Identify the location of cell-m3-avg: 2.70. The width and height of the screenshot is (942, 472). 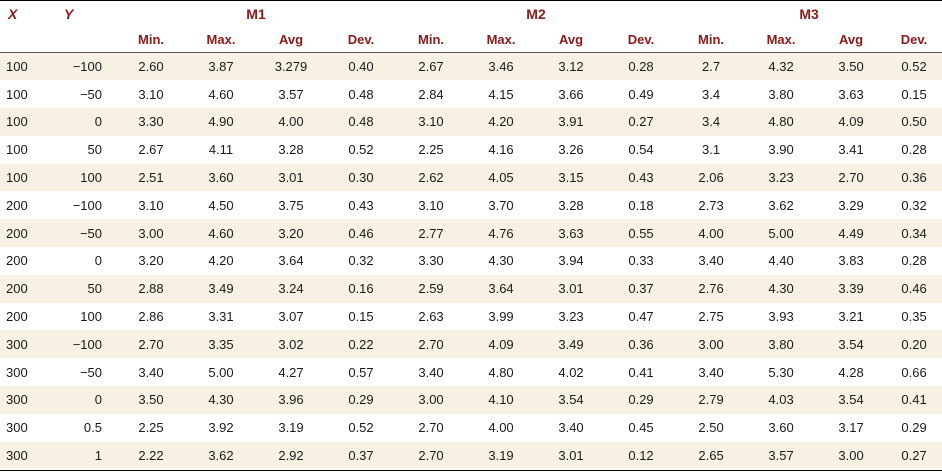
(851, 177).